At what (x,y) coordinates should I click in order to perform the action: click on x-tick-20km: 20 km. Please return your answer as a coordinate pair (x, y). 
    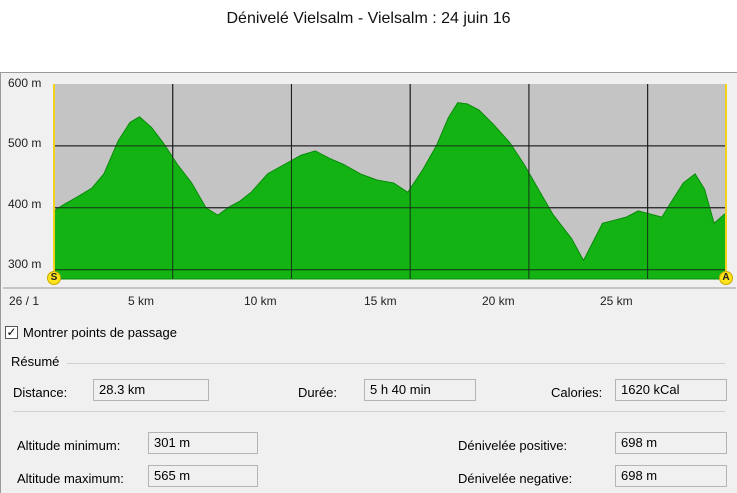
    Looking at the image, I should click on (498, 301).